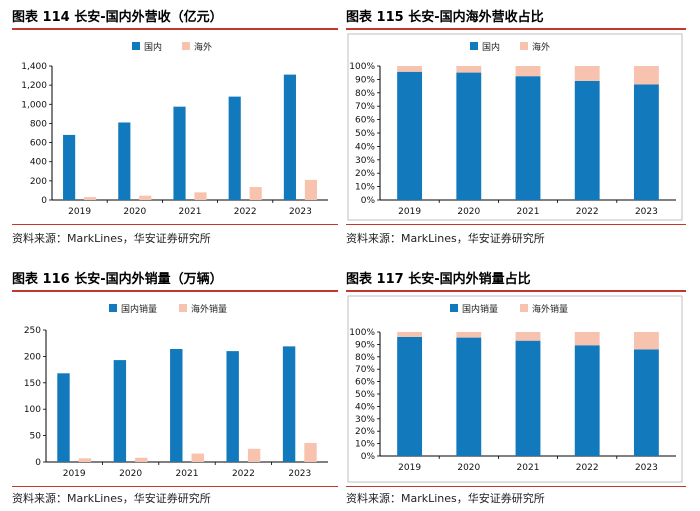 The height and width of the screenshot is (511, 700). I want to click on y-tick-label: 150, so click(32, 384).